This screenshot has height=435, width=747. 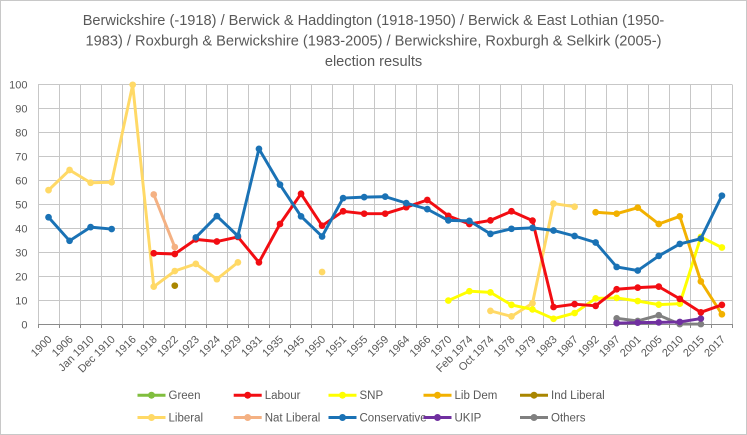 I want to click on svg-text: Labour, so click(x=283, y=396).